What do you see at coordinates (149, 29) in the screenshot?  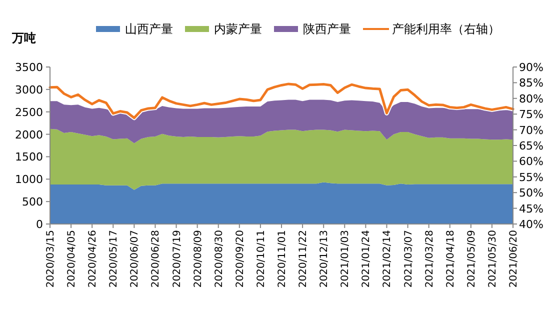 I see `legend-label: 山西产量` at bounding box center [149, 29].